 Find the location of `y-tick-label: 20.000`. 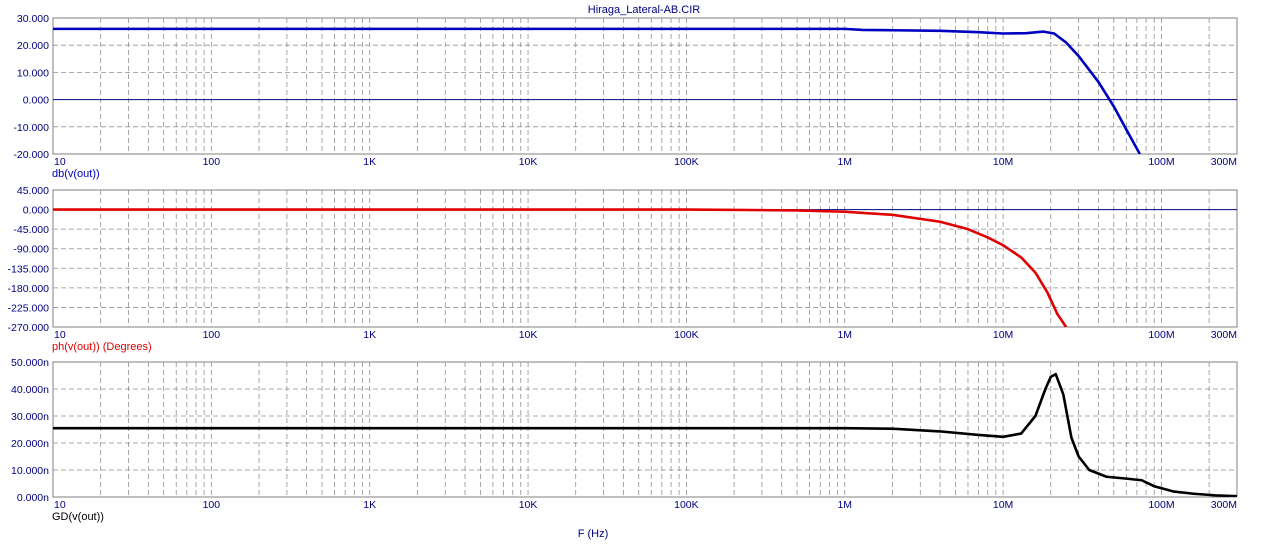

y-tick-label: 20.000 is located at coordinates (33, 46).